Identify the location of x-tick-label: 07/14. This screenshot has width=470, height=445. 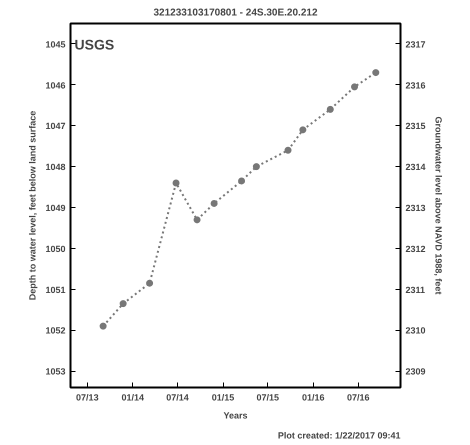
(177, 397).